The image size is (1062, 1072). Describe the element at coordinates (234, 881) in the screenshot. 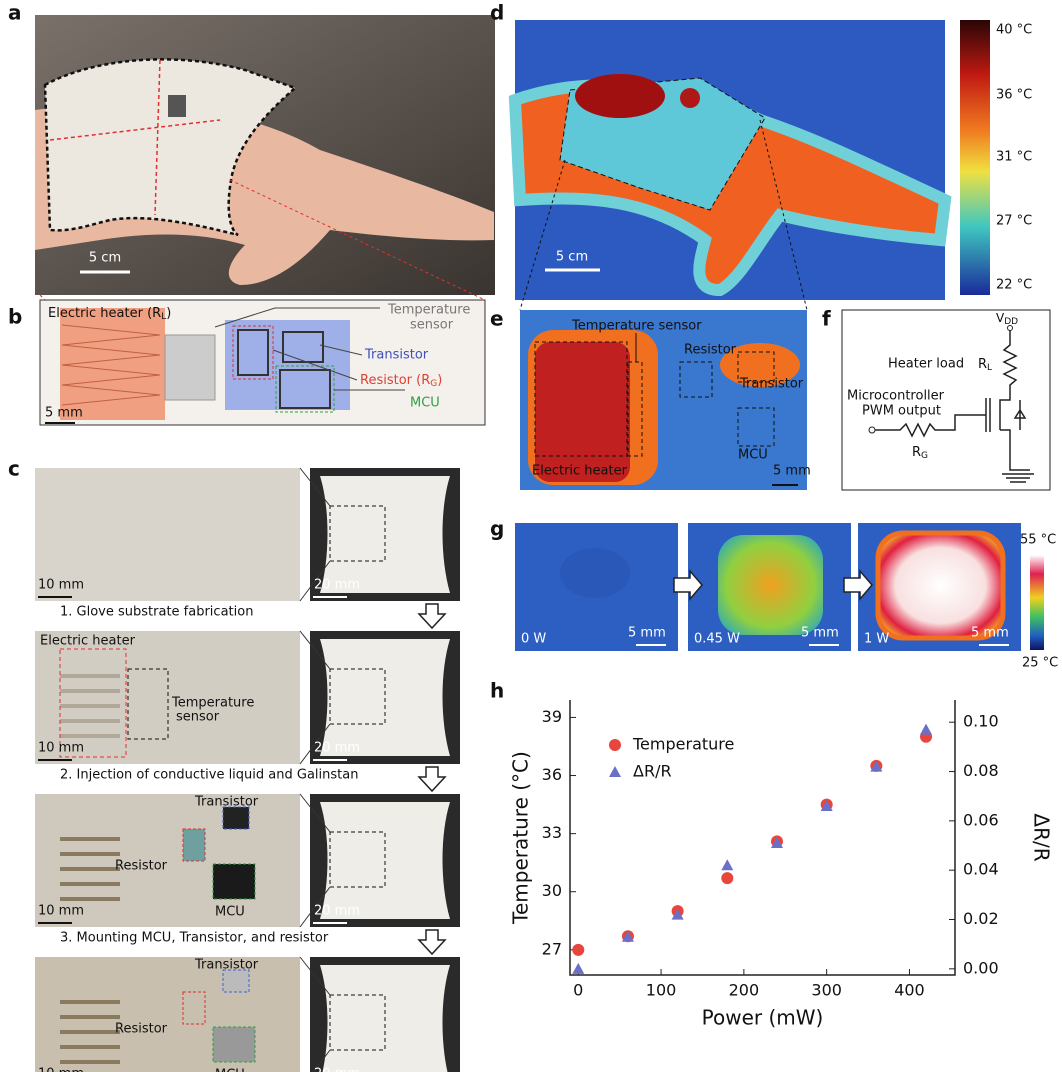

I see `mcu-box` at that location.